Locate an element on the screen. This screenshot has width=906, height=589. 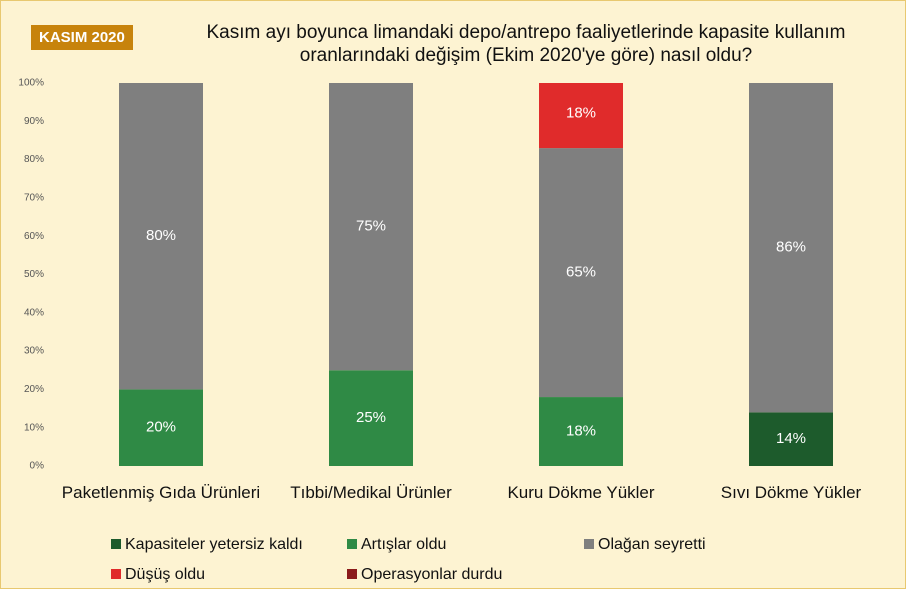
legend-item: Olağan seyretti is located at coordinates (645, 545).